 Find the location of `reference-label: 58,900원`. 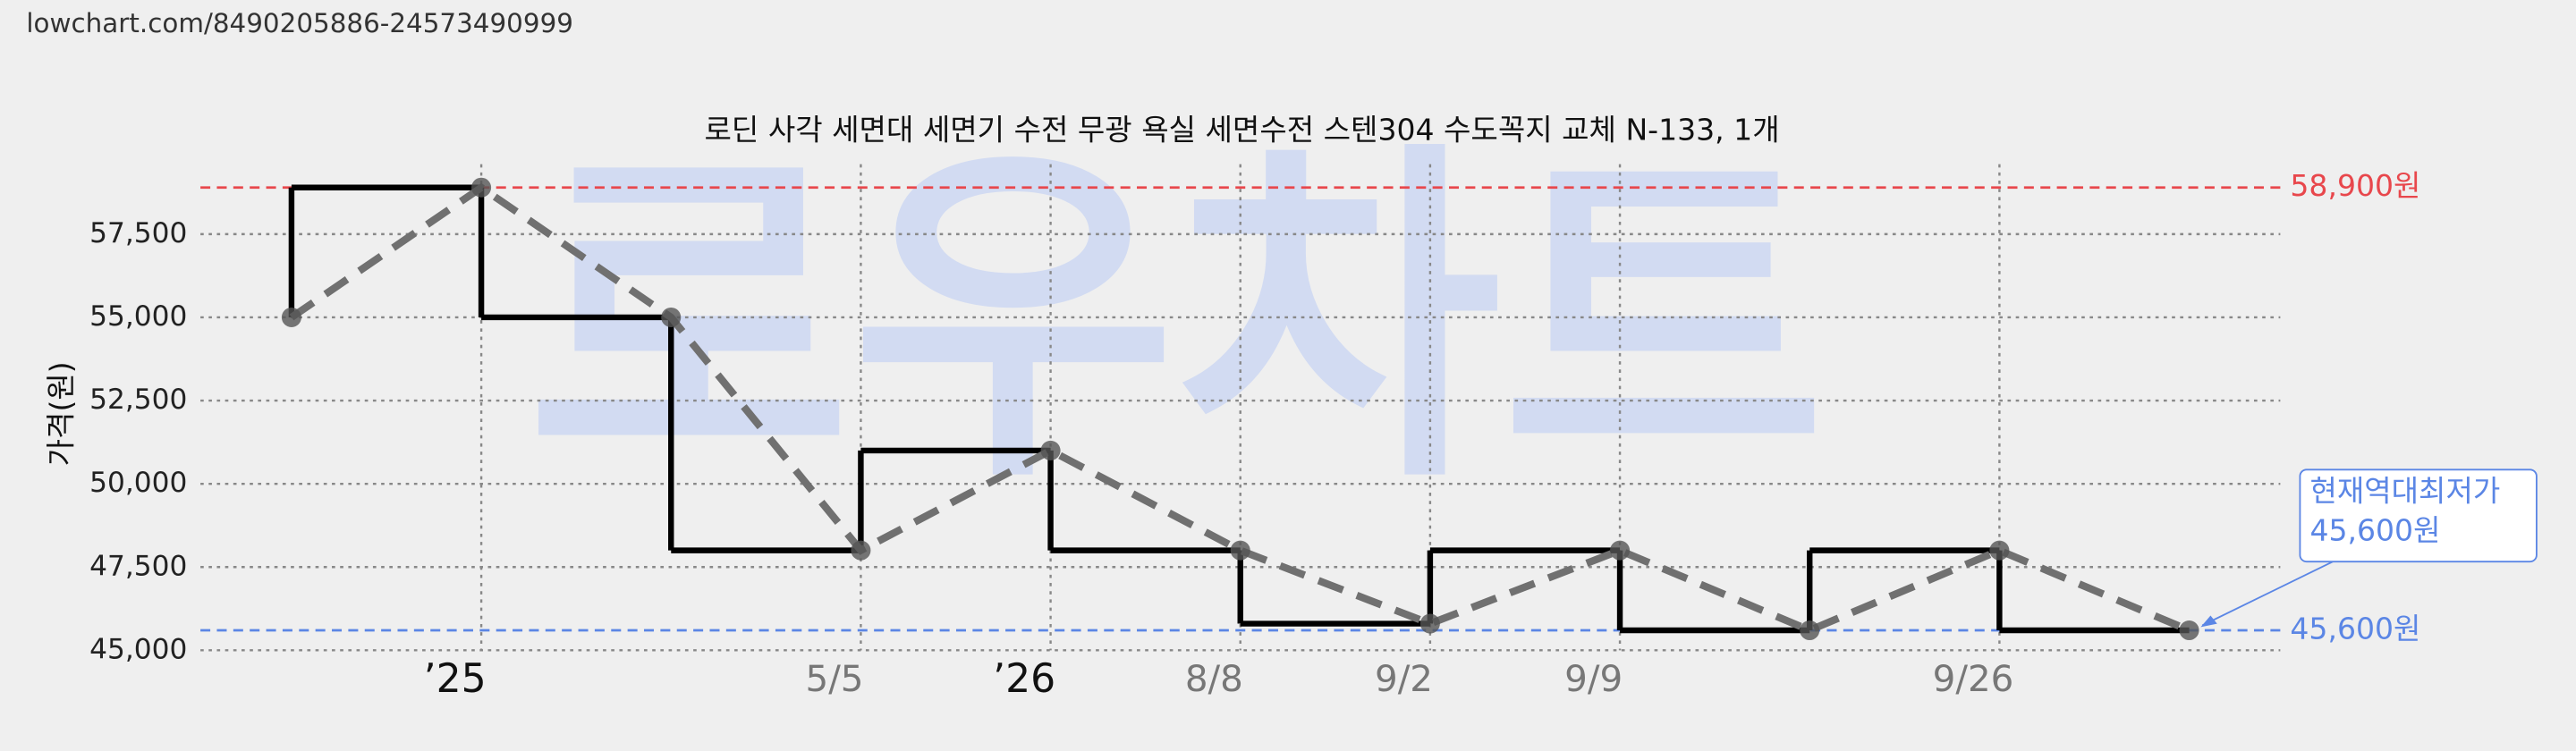

reference-label: 58,900원 is located at coordinates (2355, 185).